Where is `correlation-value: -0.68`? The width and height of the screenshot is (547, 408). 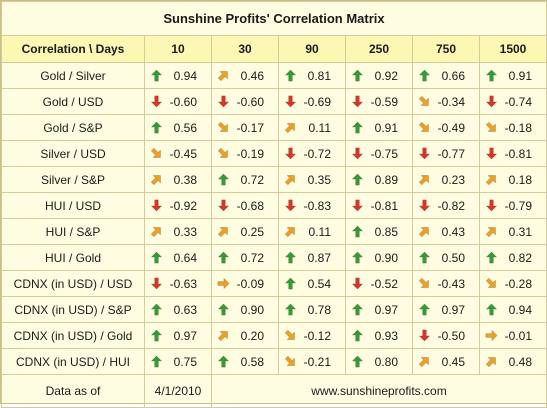
correlation-value: -0.68 is located at coordinates (250, 205).